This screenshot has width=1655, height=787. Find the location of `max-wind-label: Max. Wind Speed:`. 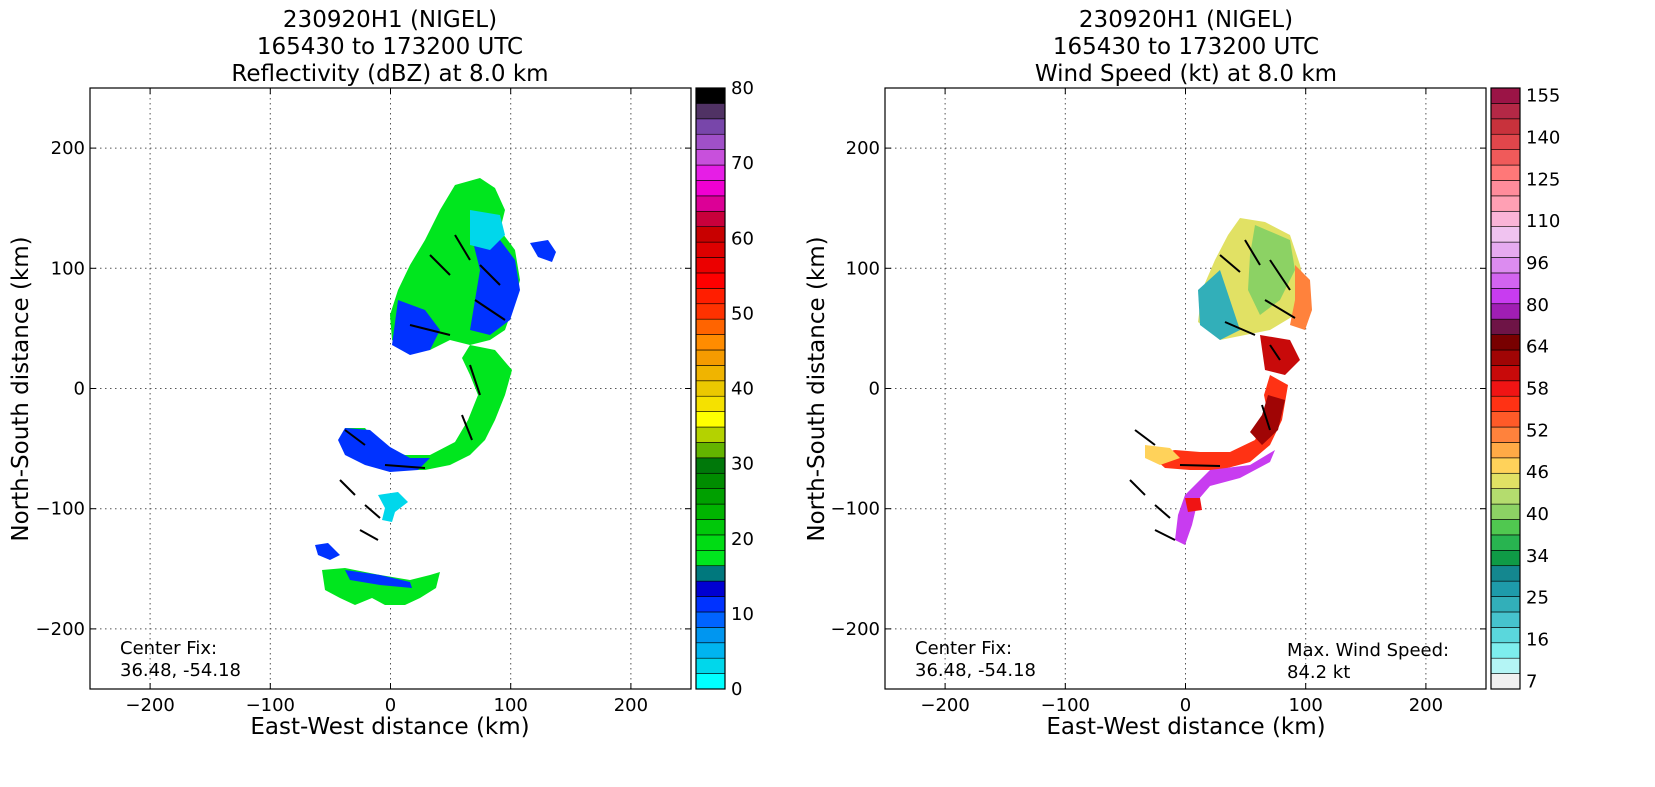

max-wind-label: Max. Wind Speed: is located at coordinates (1368, 650).